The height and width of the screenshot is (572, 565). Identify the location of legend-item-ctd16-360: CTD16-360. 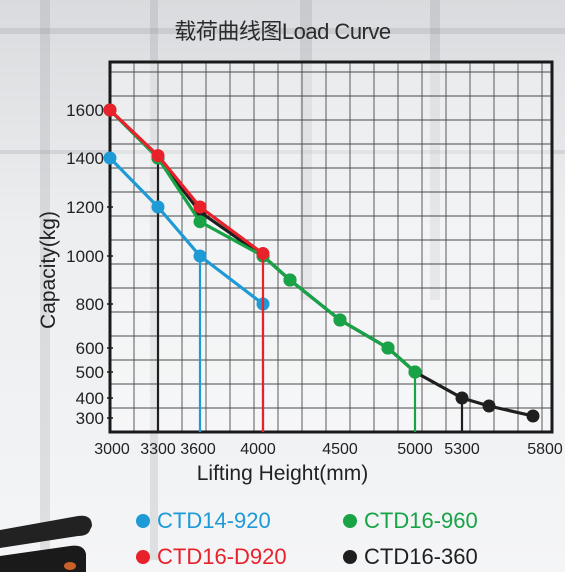
(410, 557).